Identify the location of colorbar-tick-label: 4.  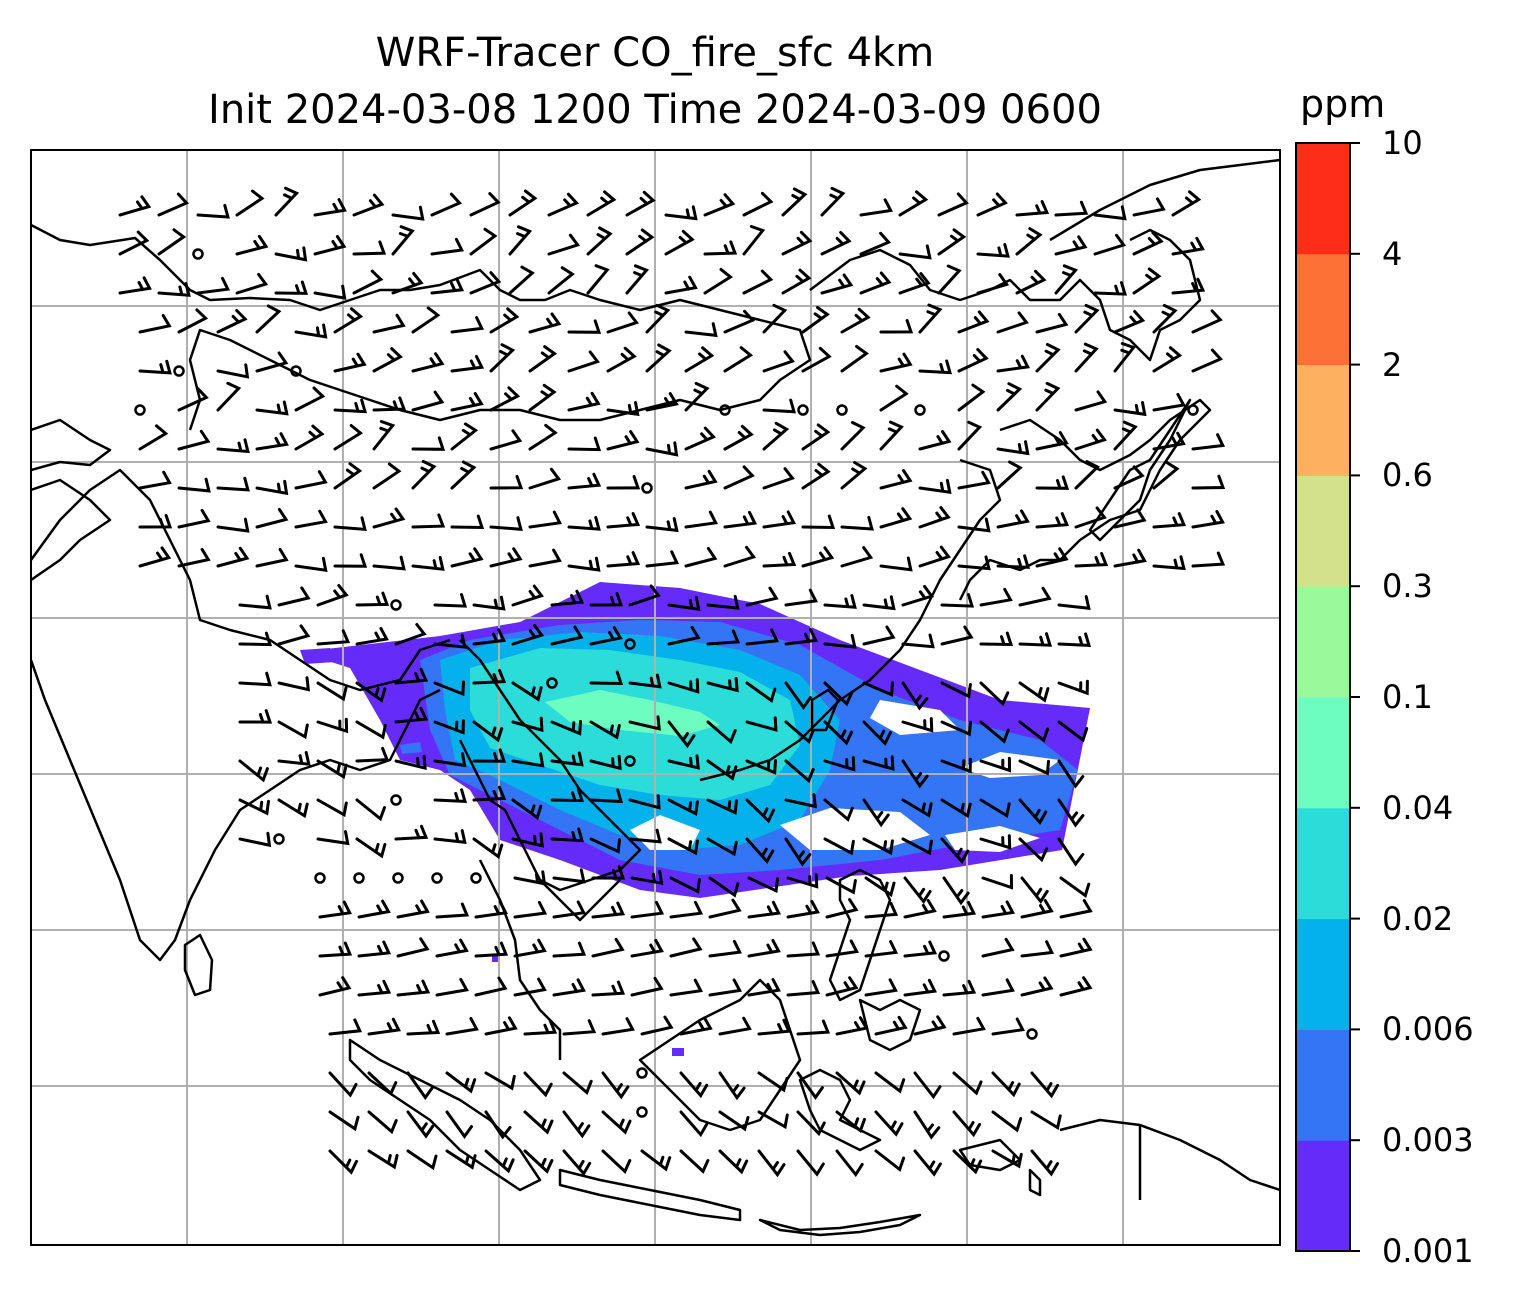
(1392, 253).